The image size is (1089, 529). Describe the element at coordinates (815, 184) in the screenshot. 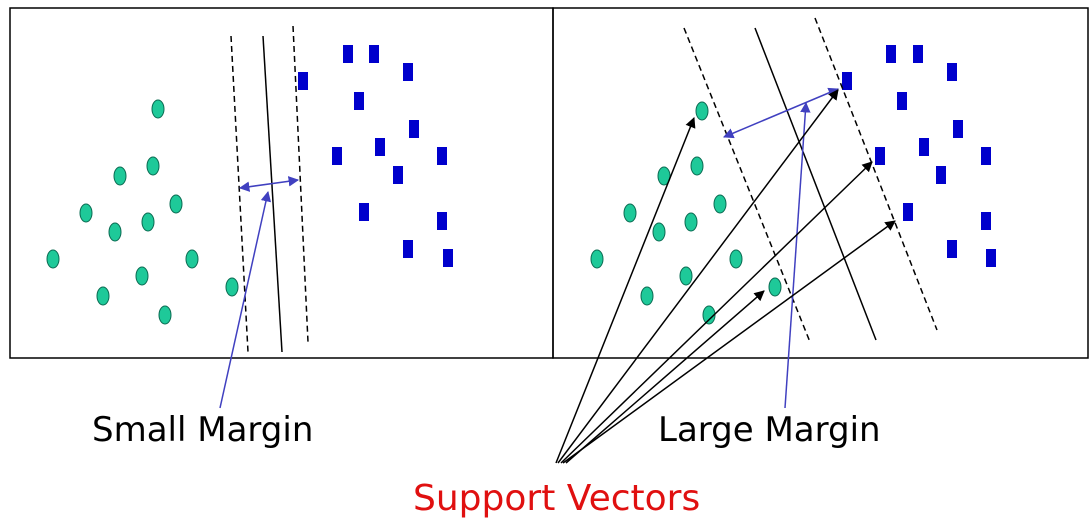

I see `right-decision-line` at that location.